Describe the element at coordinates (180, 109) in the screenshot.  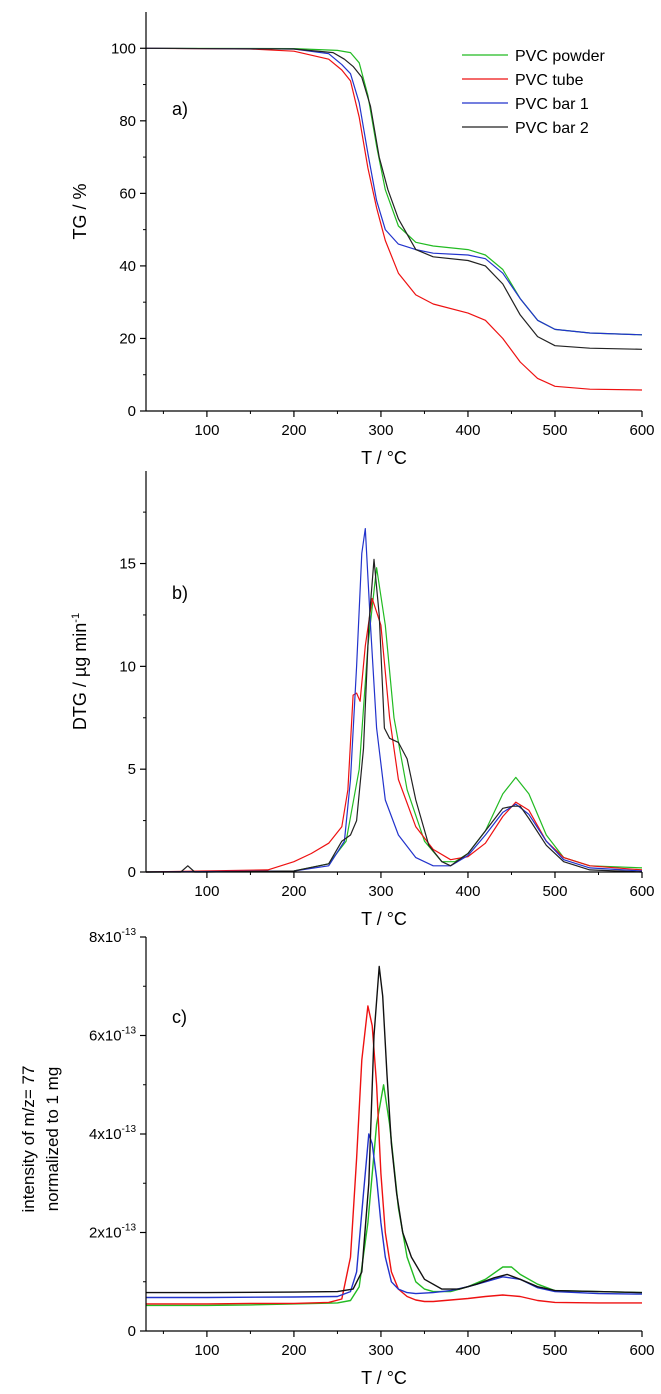
I see `panel-label: a)` at that location.